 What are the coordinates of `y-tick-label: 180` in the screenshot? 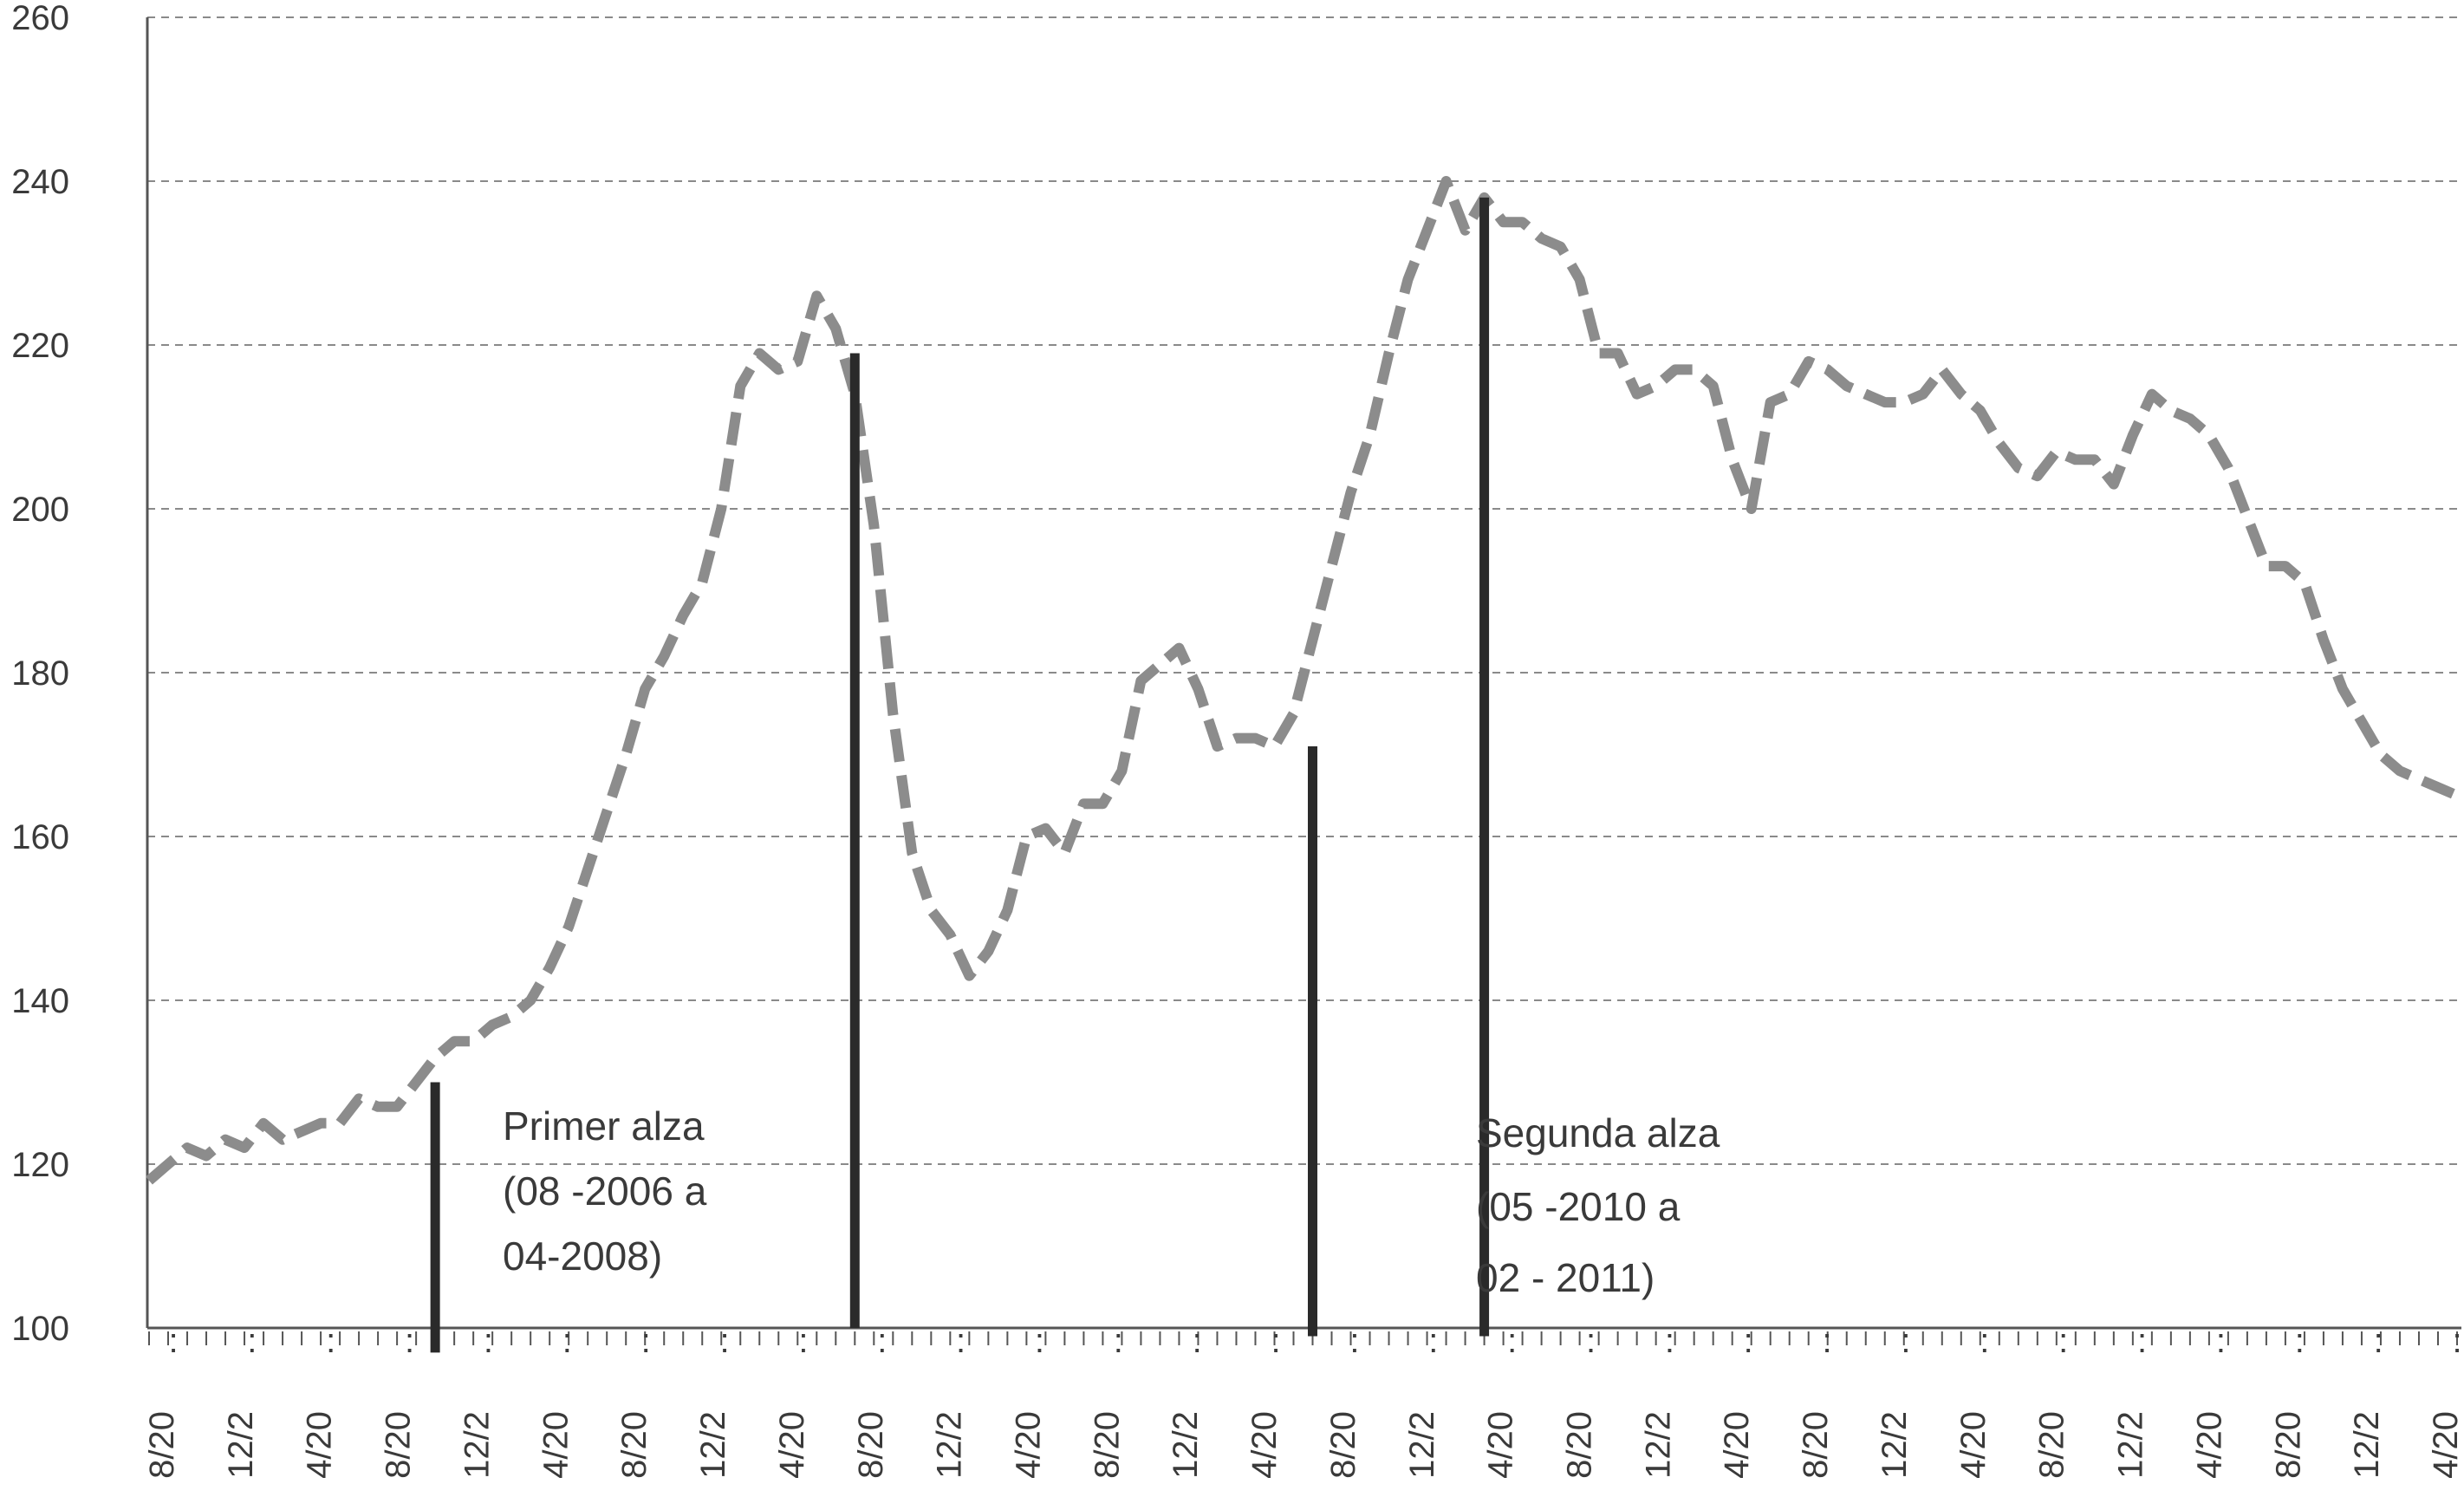 It's located at (40, 673).